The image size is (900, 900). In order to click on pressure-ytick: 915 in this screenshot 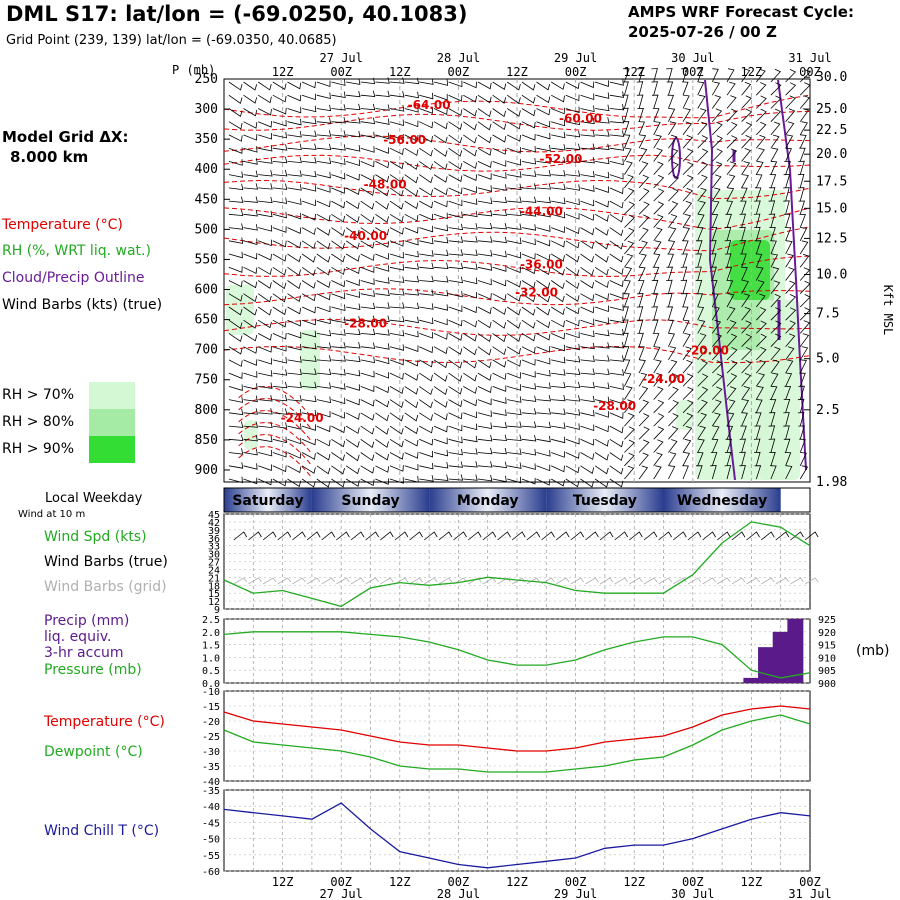, I will do `click(827, 646)`.